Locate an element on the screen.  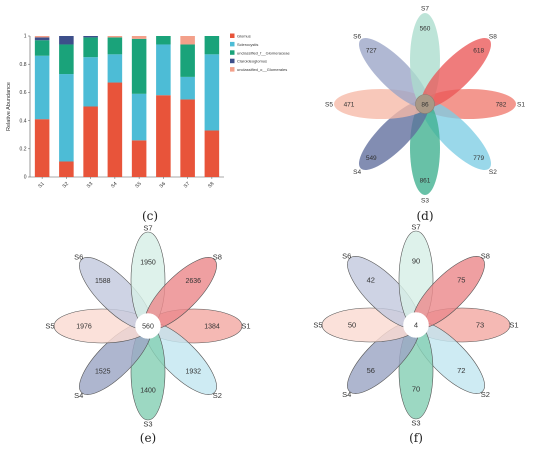
petal-count-s4: 56 is located at coordinates (371, 370).